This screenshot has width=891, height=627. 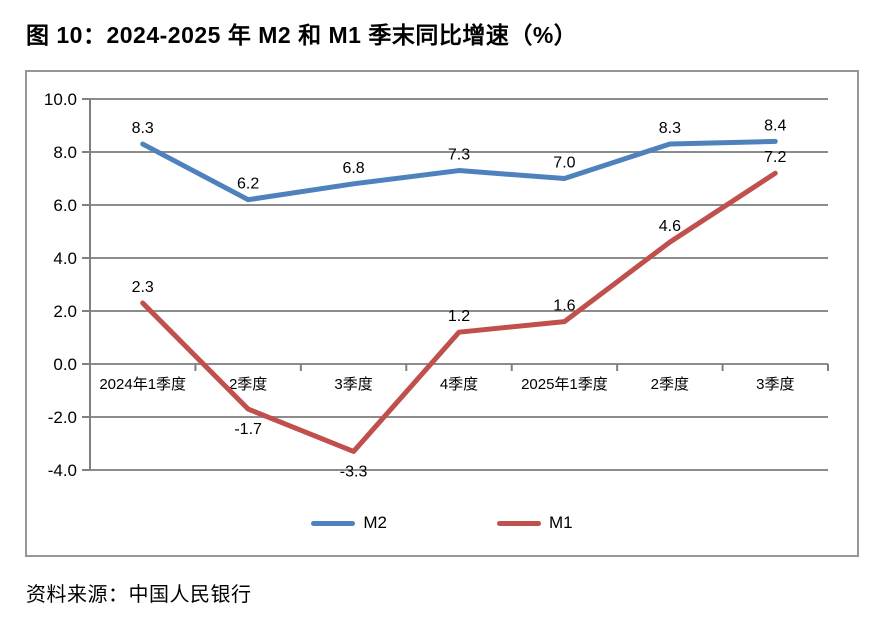 What do you see at coordinates (442, 523) in the screenshot?
I see `chart-legend: M2 M1` at bounding box center [442, 523].